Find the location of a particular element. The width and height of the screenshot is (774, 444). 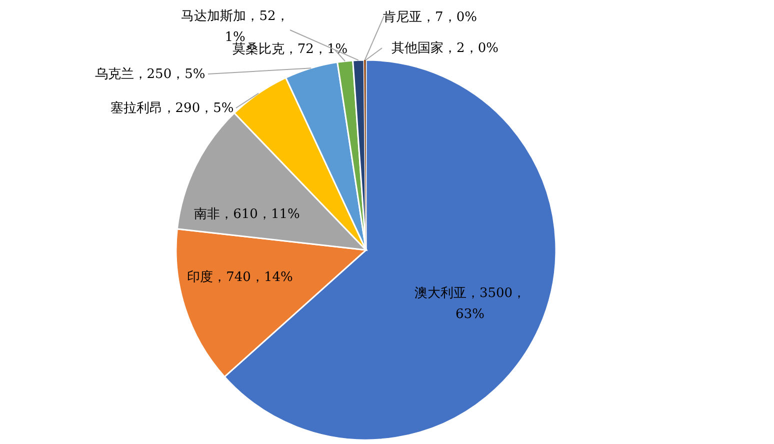

slice-label: 塞拉利昂，290，5% is located at coordinates (172, 108).